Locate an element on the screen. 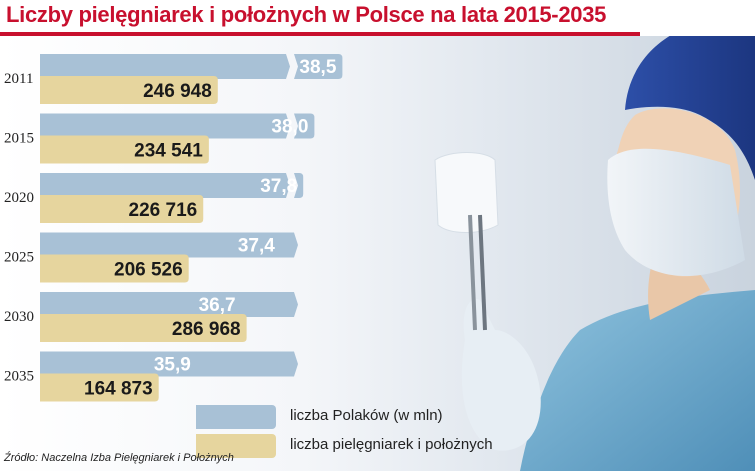 This screenshot has height=471, width=755. legend-label-nurses: liczba pielęgniarek i położnych is located at coordinates (391, 444).